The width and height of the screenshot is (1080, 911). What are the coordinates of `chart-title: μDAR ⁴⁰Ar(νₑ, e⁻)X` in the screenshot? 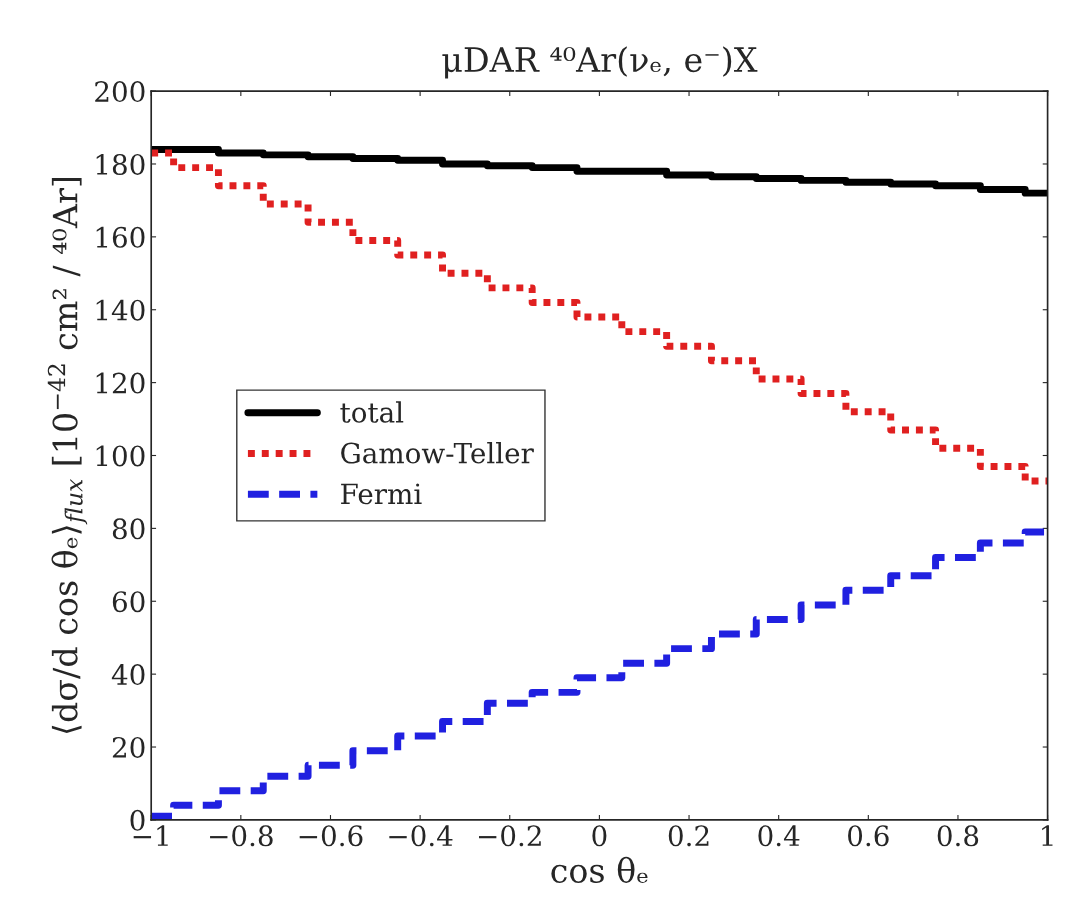 It's located at (600, 62).